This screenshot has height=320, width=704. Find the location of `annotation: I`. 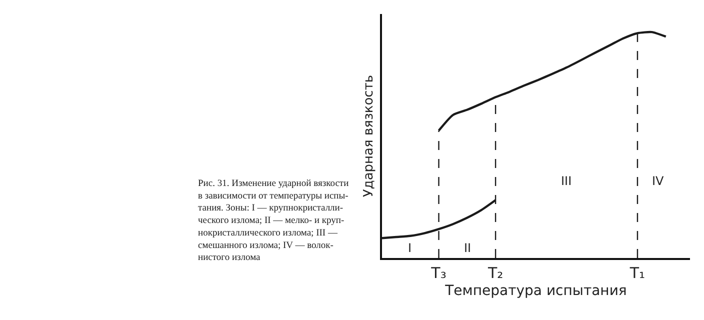

annotation: I is located at coordinates (410, 248).